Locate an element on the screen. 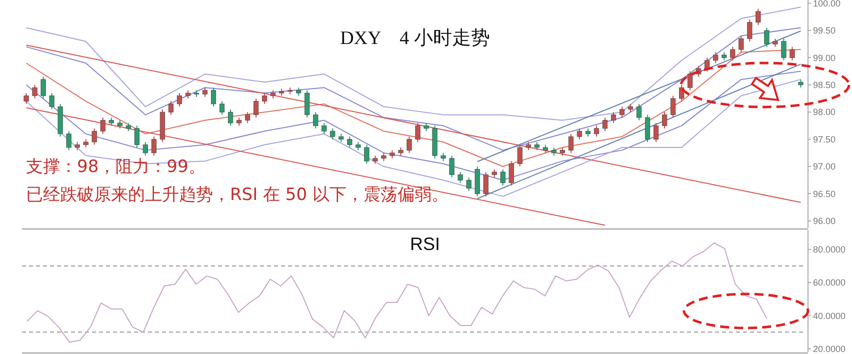  y-tick-label: 20.0000 is located at coordinates (829, 349).